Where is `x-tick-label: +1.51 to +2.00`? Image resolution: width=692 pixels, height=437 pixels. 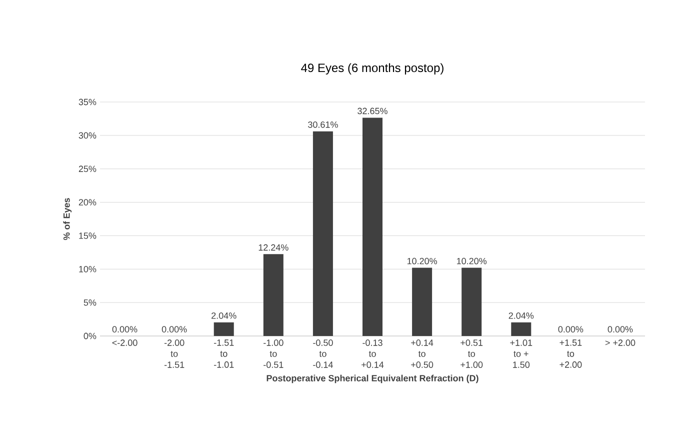 x-tick-label: +1.51 to +2.00 is located at coordinates (571, 354).